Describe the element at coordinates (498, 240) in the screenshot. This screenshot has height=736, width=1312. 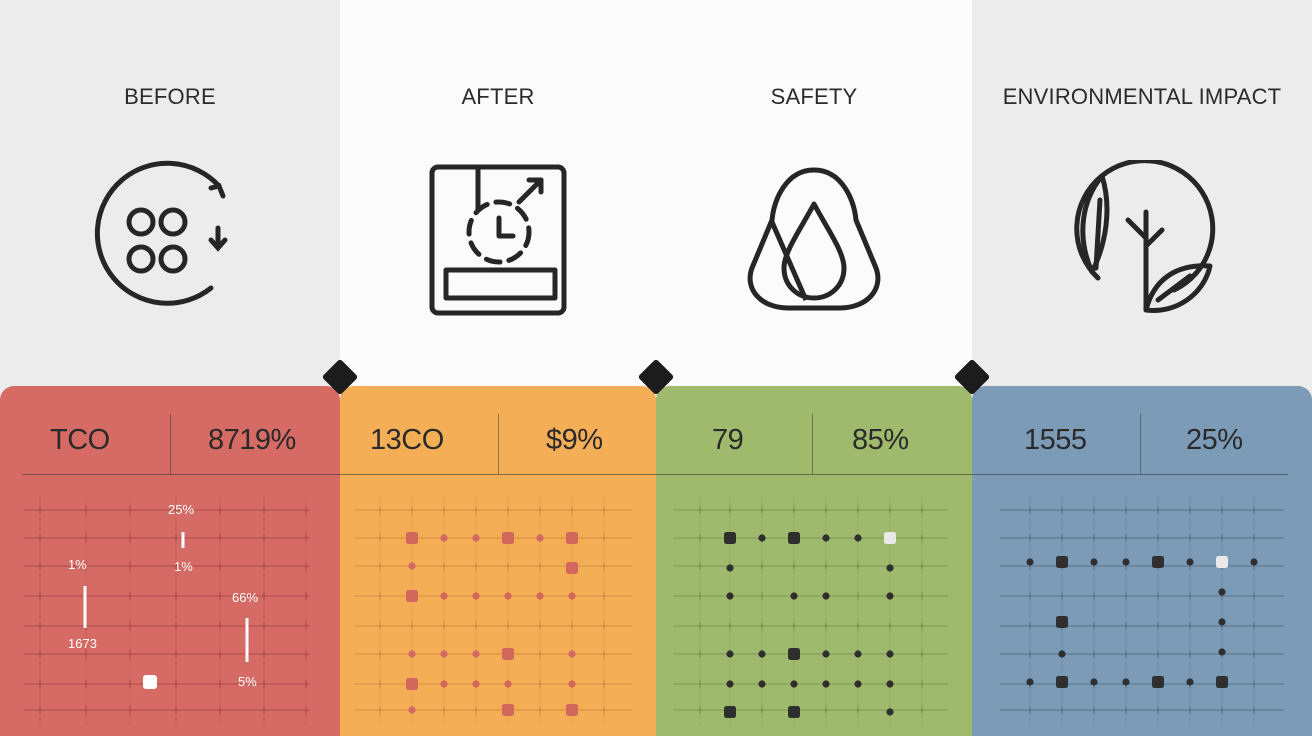
I see `clock-exchange-icon` at that location.